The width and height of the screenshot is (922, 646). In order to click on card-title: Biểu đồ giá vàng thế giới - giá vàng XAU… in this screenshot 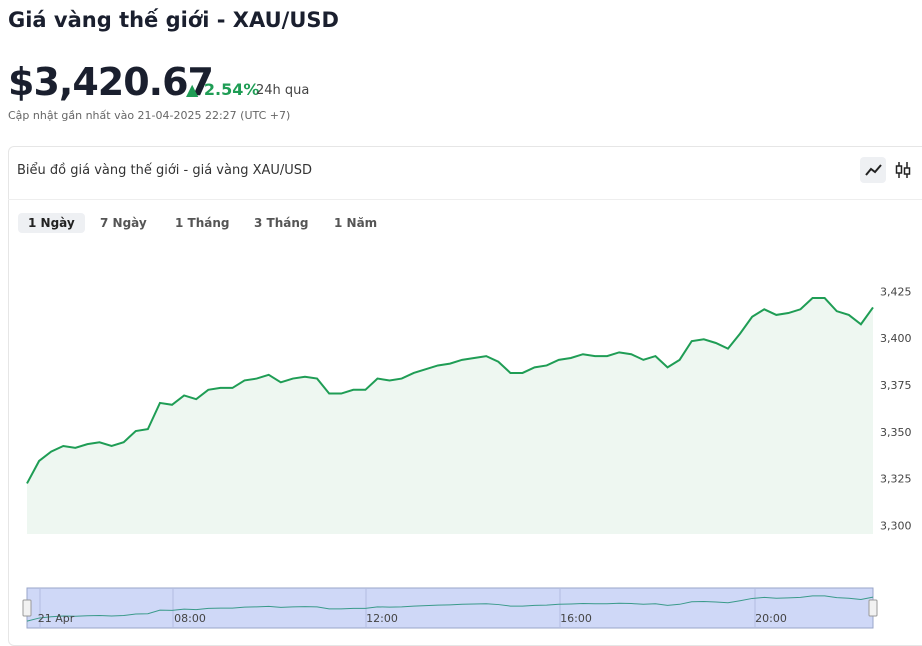, I will do `click(165, 170)`.